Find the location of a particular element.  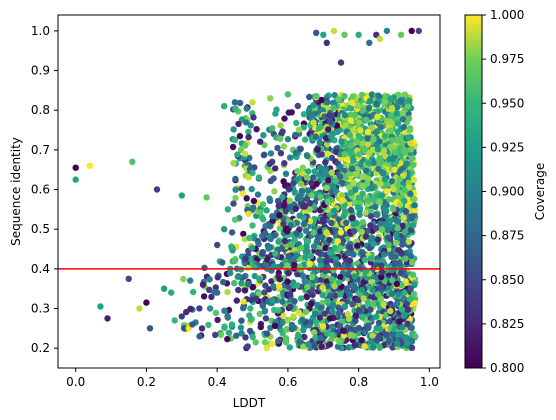

x-tick-label: 0.6 is located at coordinates (287, 382).